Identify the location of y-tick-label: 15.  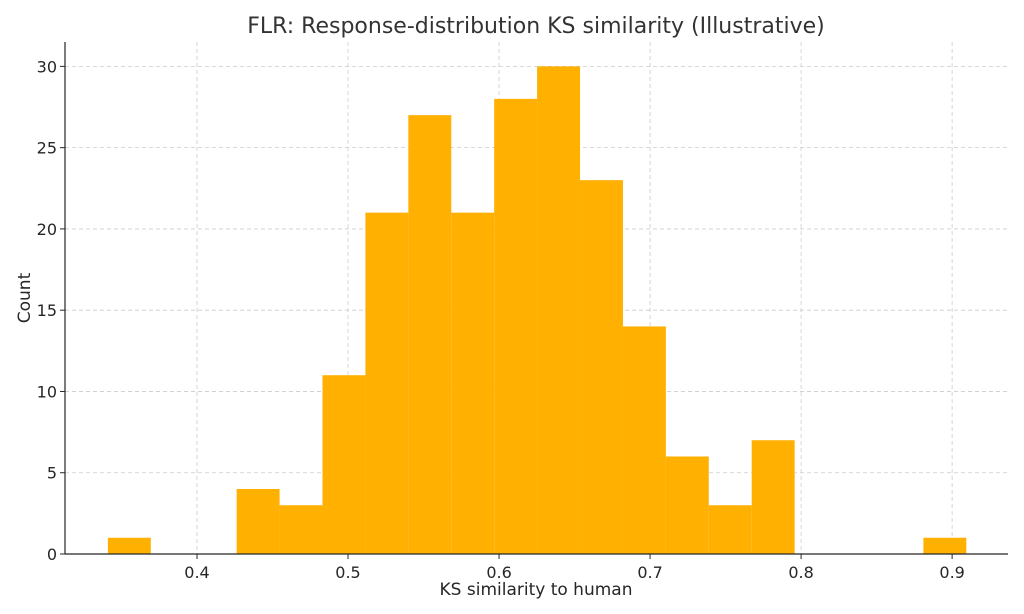
(47, 310).